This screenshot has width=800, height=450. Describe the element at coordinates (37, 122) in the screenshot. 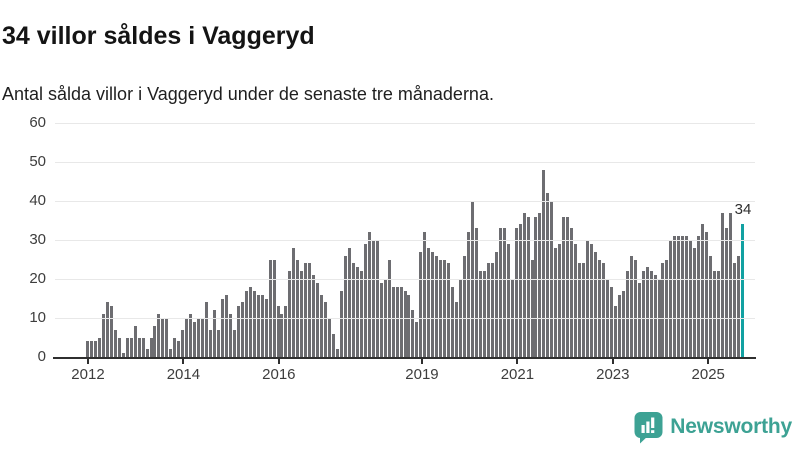

I see `y-tick-label-60: 60` at that location.